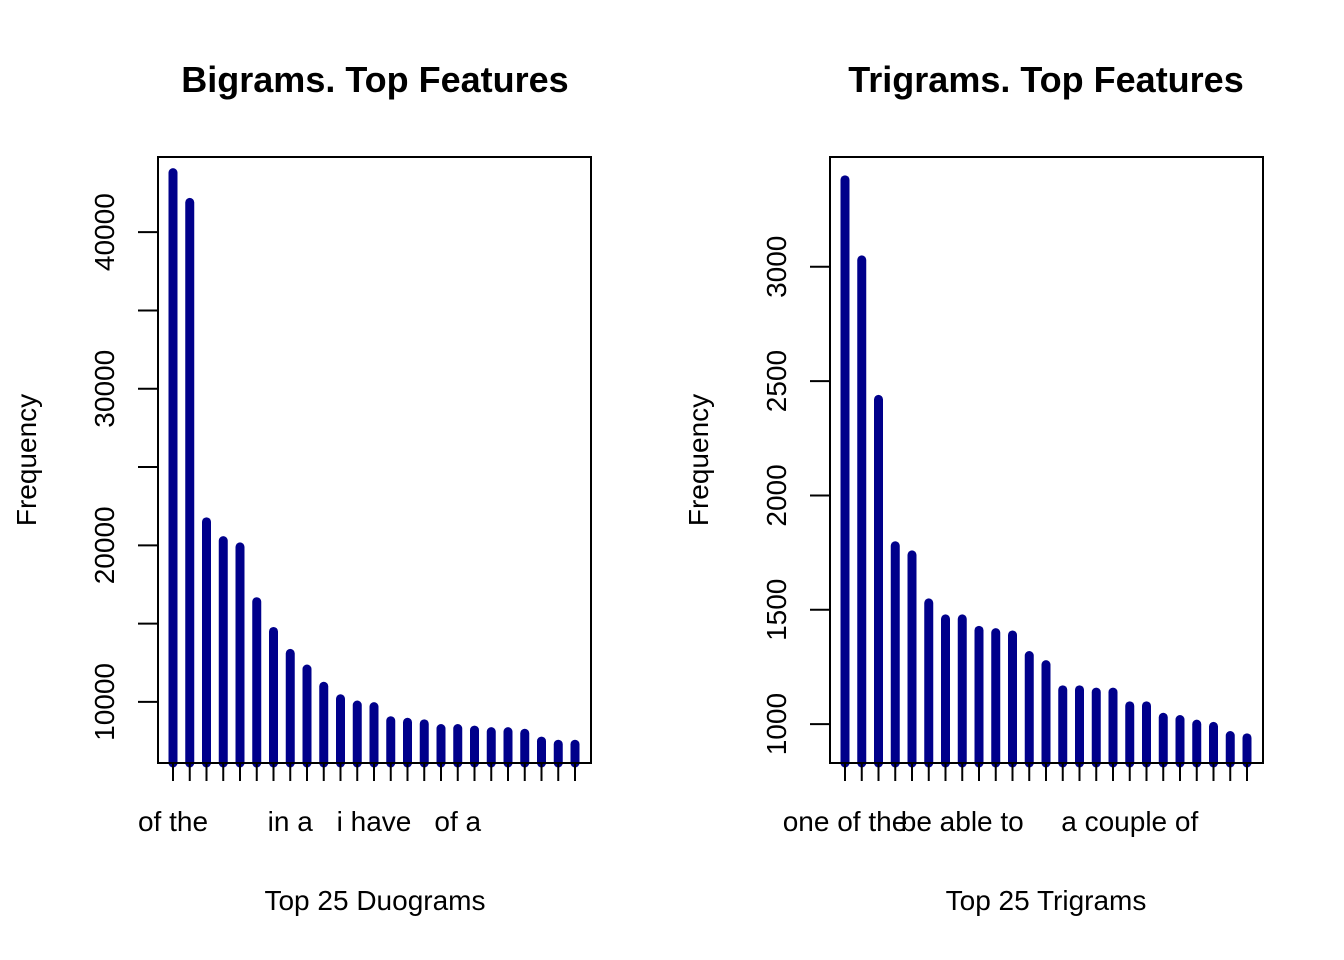 This screenshot has height=960, width=1344. I want to click on y-tick-label: 2500, so click(776, 381).